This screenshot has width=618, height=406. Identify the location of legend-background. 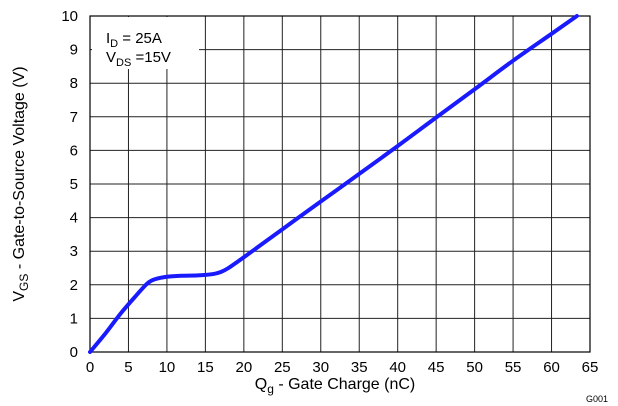
(145, 43).